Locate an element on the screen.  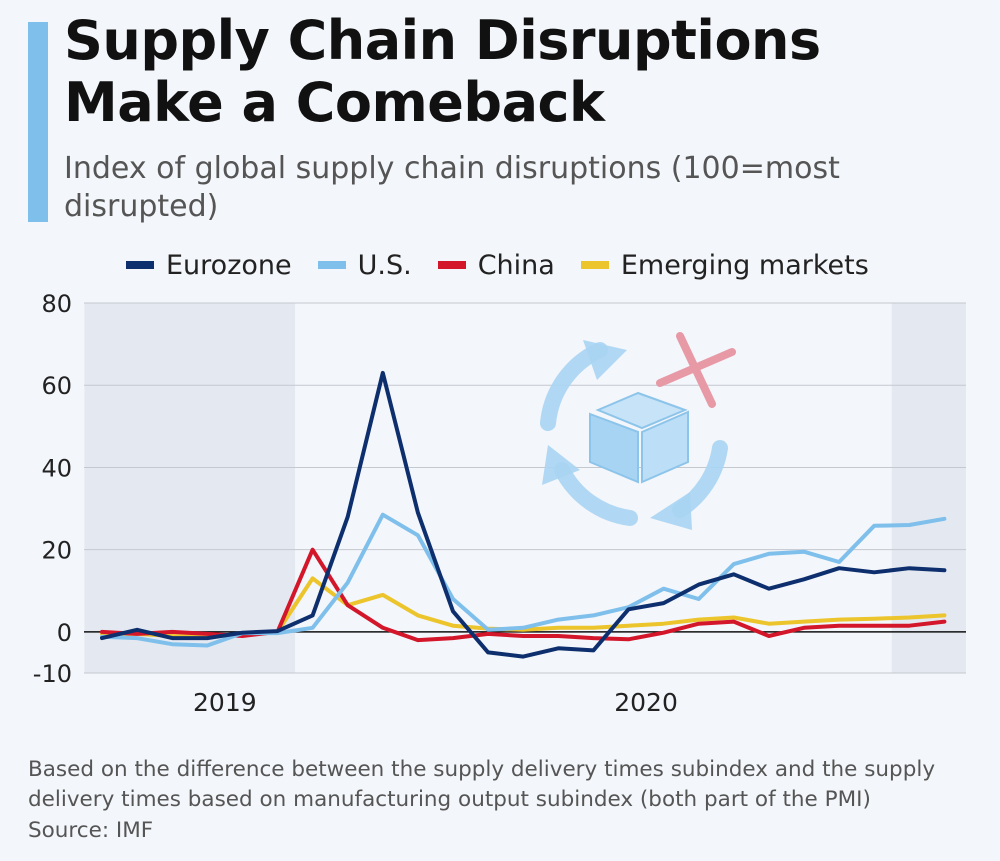
legend-swatch-china is located at coordinates (451, 265).